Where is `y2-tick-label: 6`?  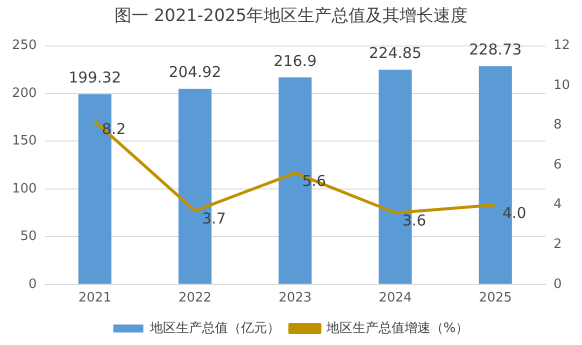
y2-tick-label: 6 is located at coordinates (557, 164).